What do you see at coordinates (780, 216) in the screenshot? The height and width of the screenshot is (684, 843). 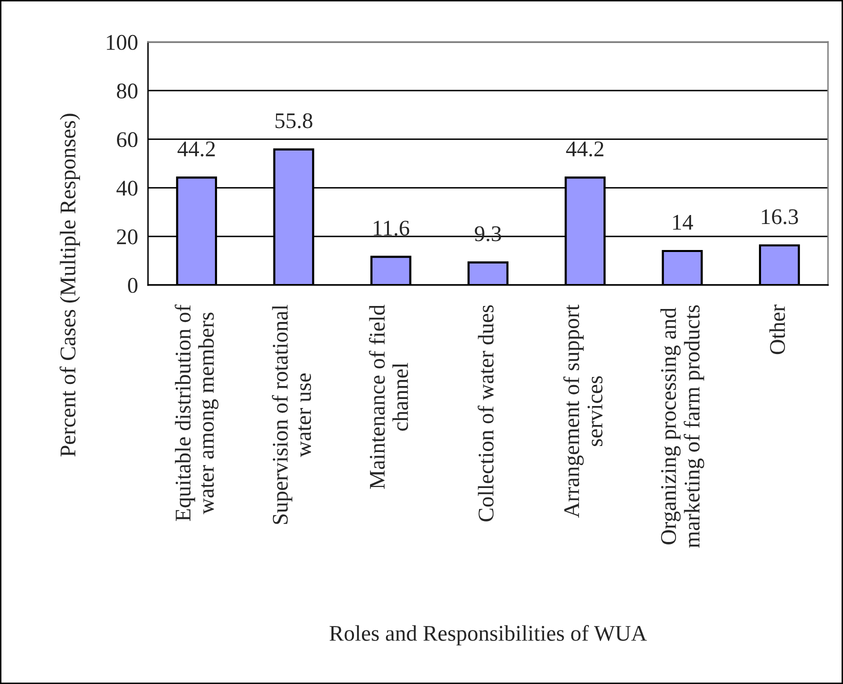 I see `data-label: 16.3` at bounding box center [780, 216].